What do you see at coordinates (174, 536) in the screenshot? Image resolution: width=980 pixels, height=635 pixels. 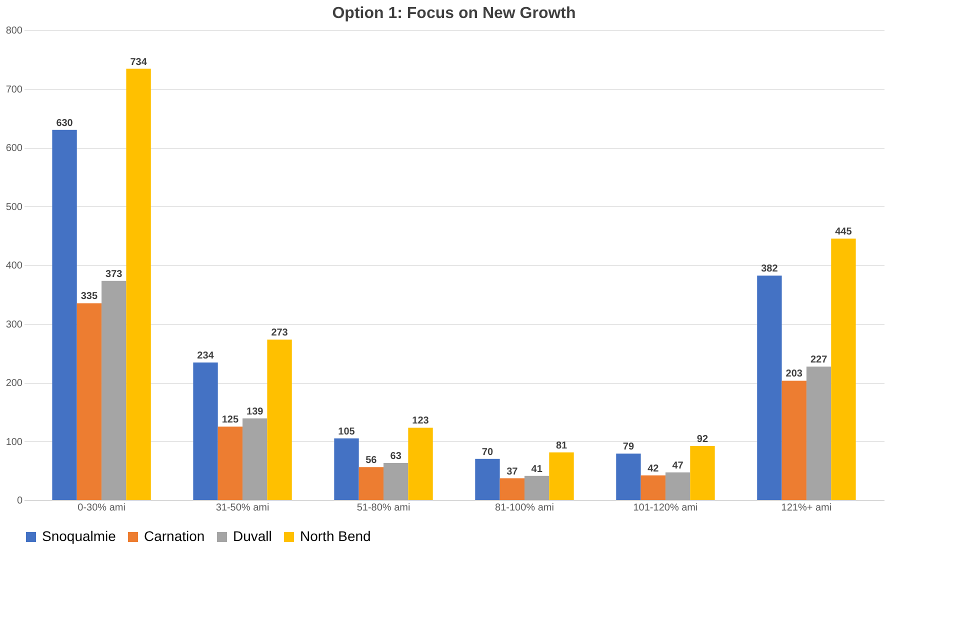 I see `legend-label: Carnation` at bounding box center [174, 536].